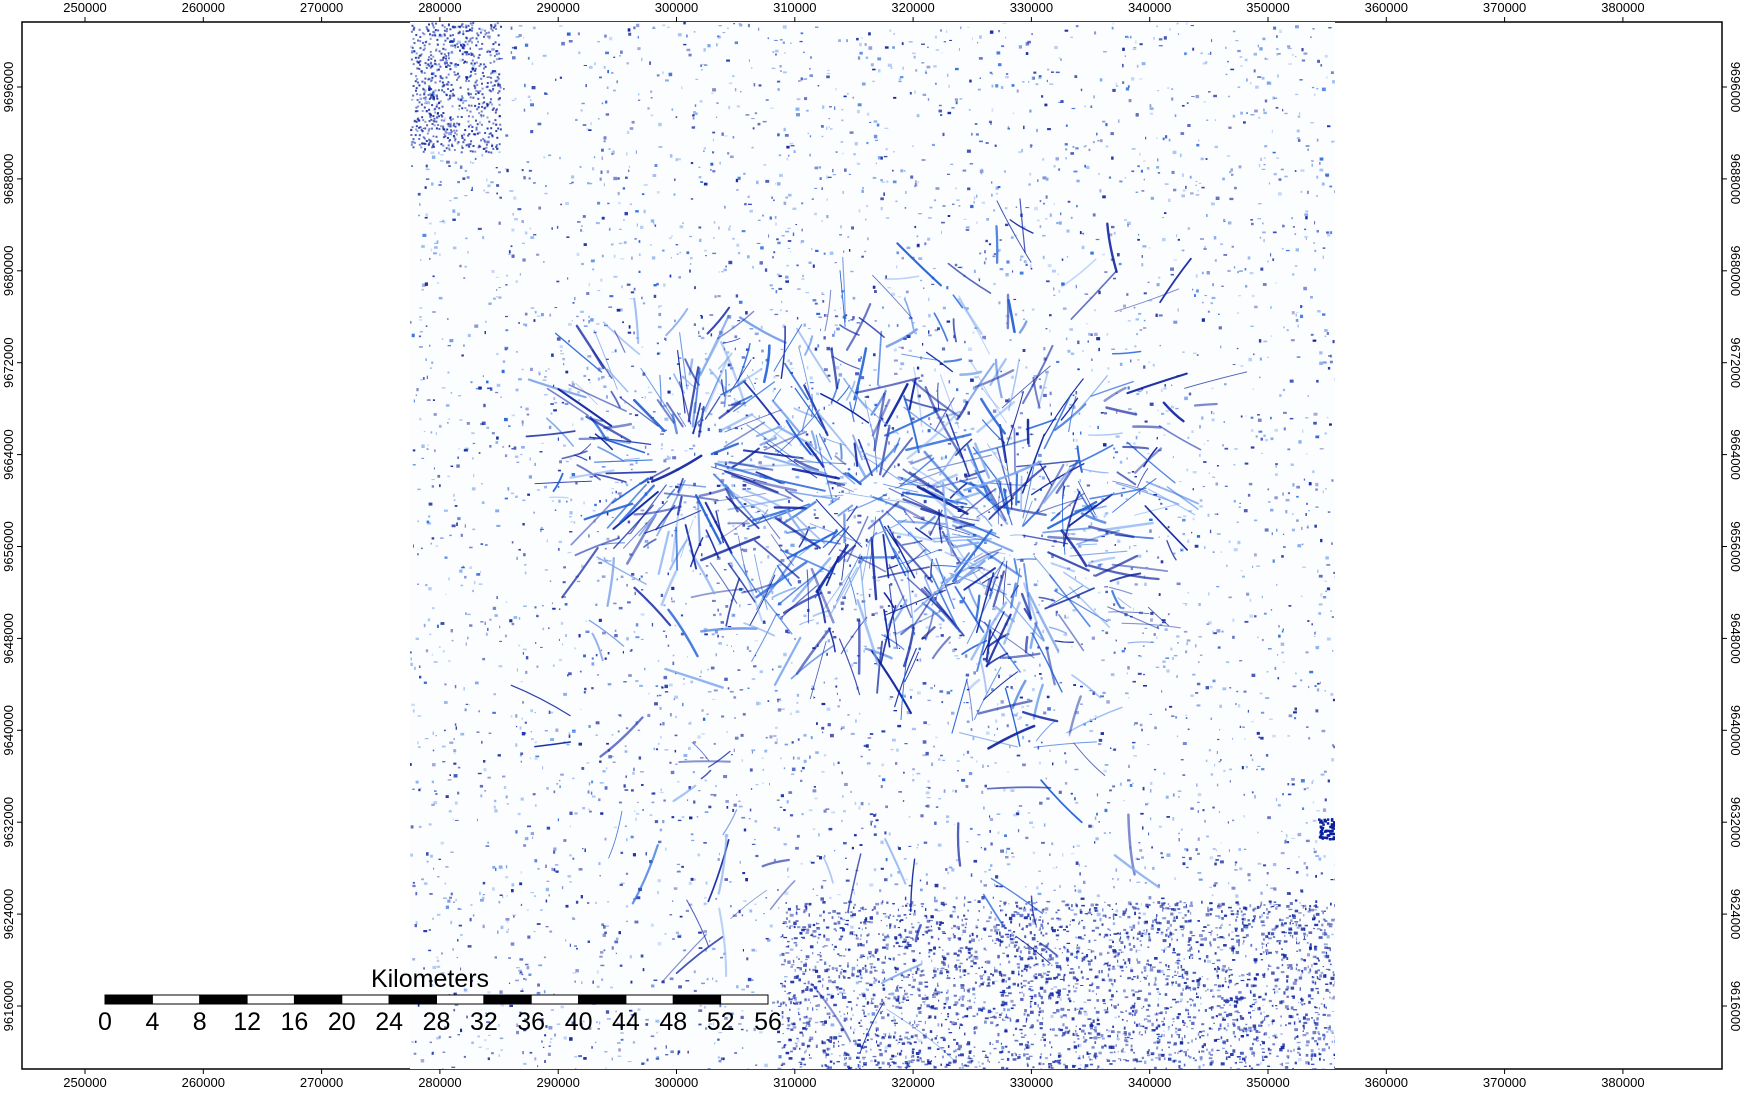 This screenshot has height=1093, width=1744. What do you see at coordinates (200, 1022) in the screenshot?
I see `scale-bar-label: 8` at bounding box center [200, 1022].